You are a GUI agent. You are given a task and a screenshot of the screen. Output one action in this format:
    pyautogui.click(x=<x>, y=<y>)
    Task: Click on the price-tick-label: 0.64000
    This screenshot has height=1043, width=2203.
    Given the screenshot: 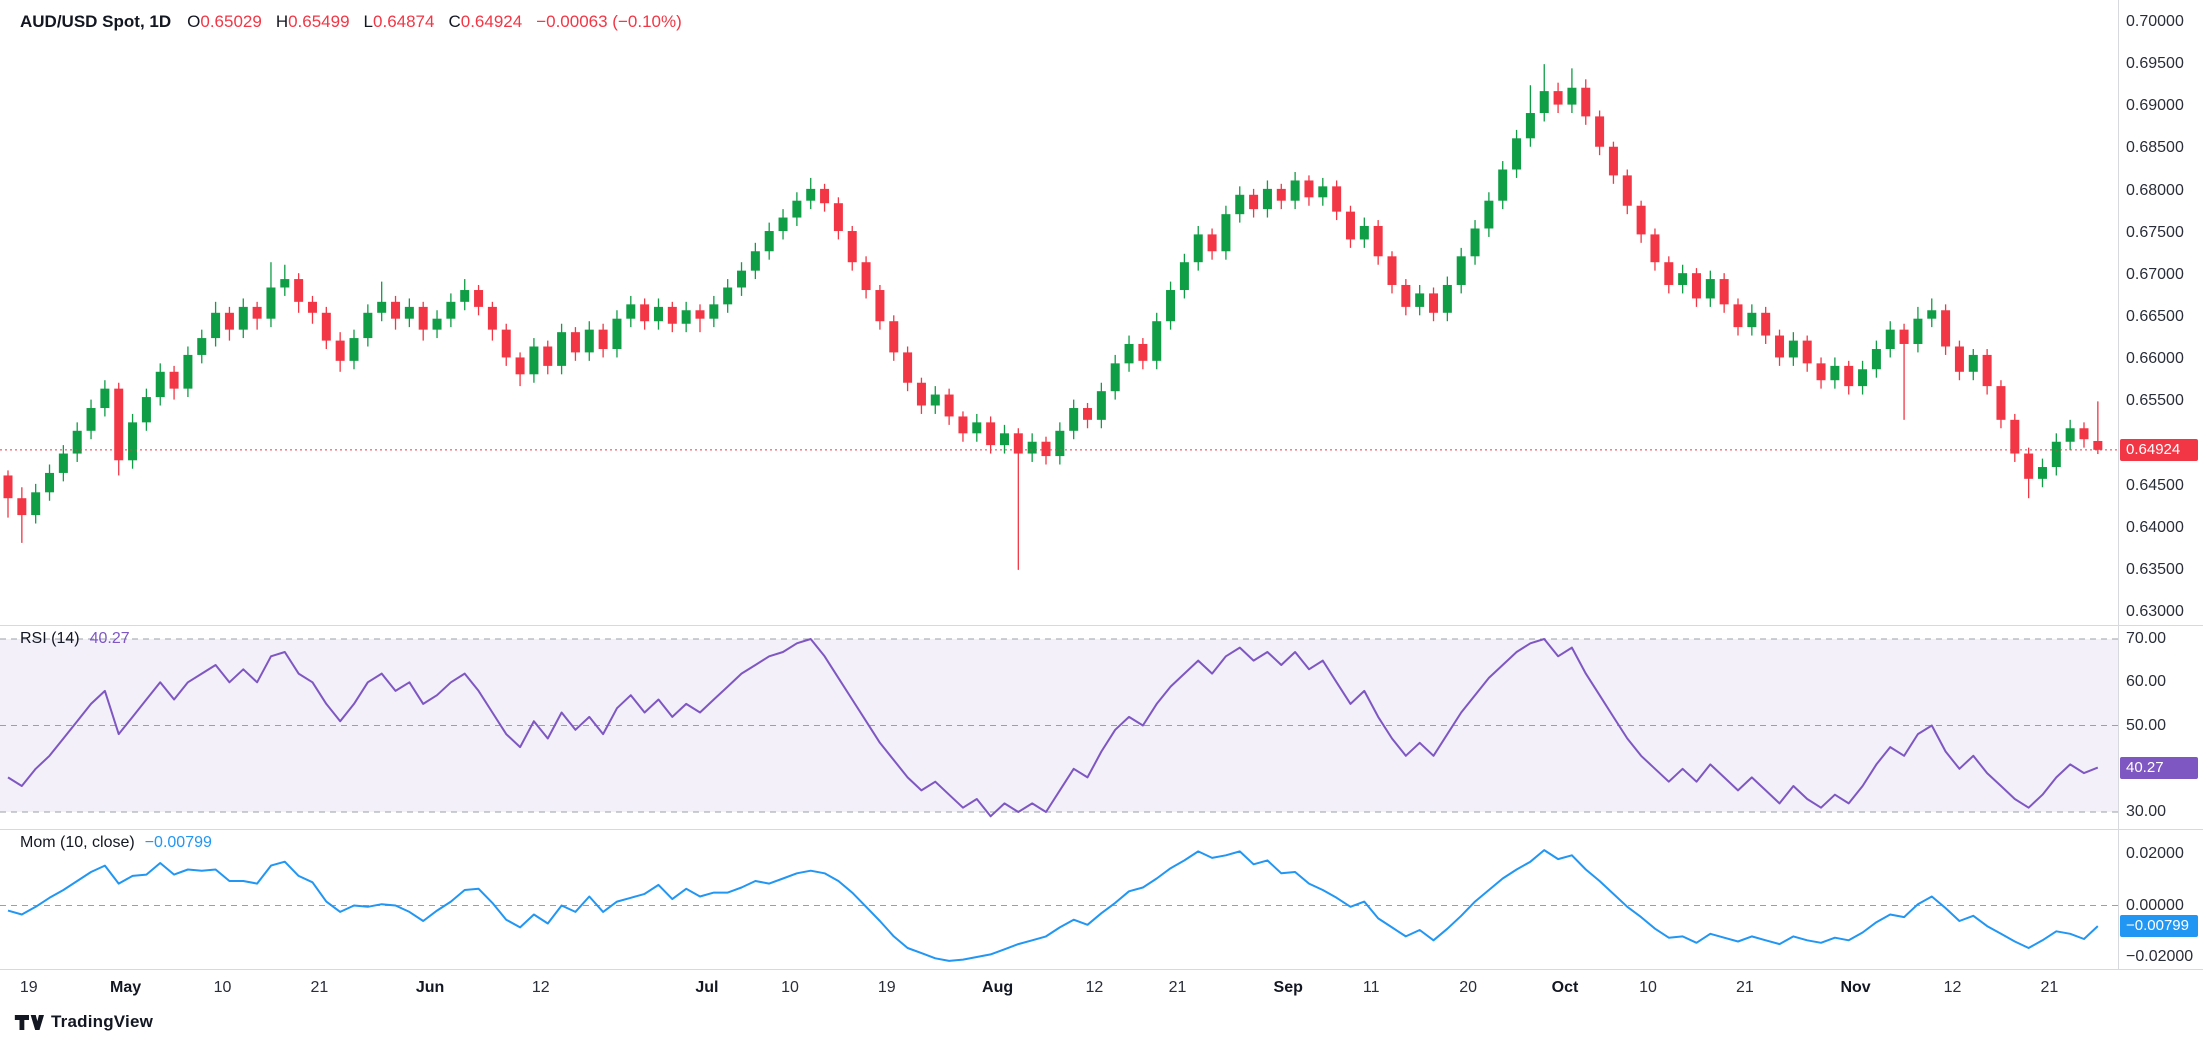 What is the action you would take?
    pyautogui.click(x=2155, y=527)
    